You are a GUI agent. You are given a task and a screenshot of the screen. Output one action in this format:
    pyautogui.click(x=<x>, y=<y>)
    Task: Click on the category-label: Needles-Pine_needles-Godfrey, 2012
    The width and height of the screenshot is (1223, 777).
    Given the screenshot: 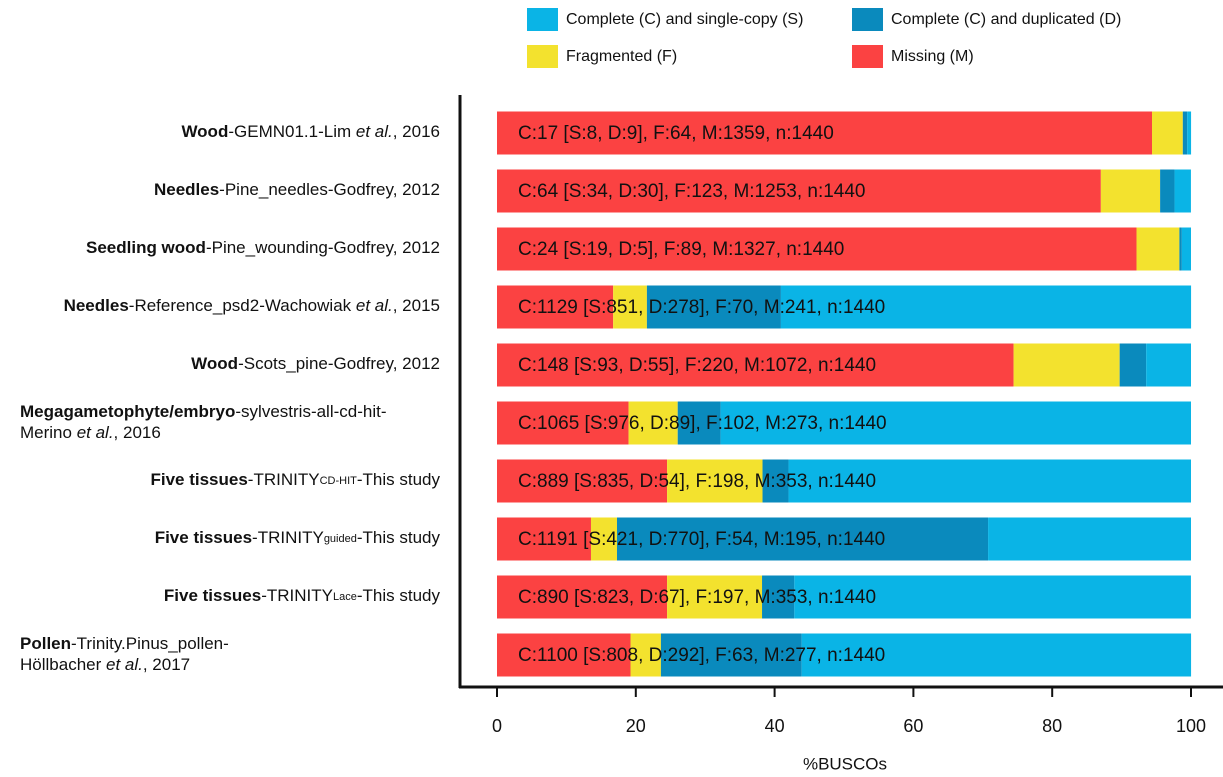 What is the action you would take?
    pyautogui.click(x=297, y=189)
    